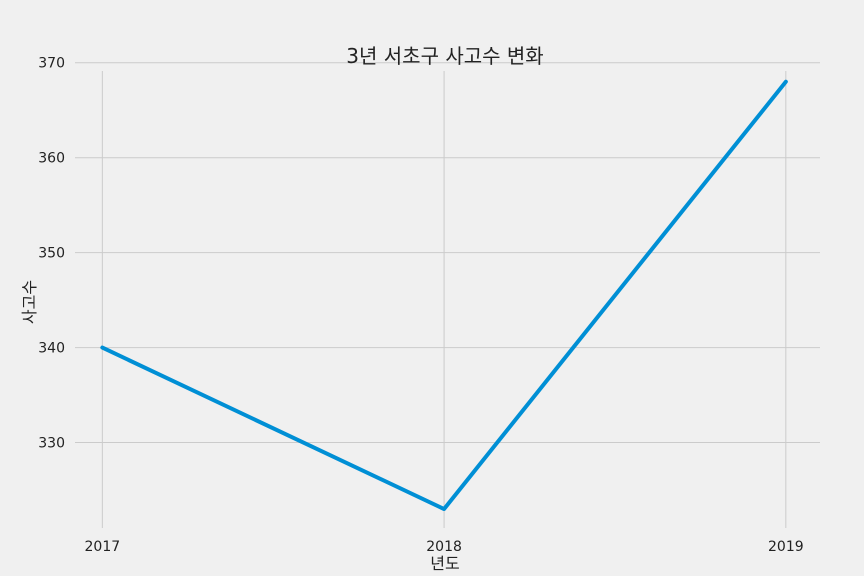 This screenshot has height=576, width=864. I want to click on x-tick-label: 2017, so click(103, 547).